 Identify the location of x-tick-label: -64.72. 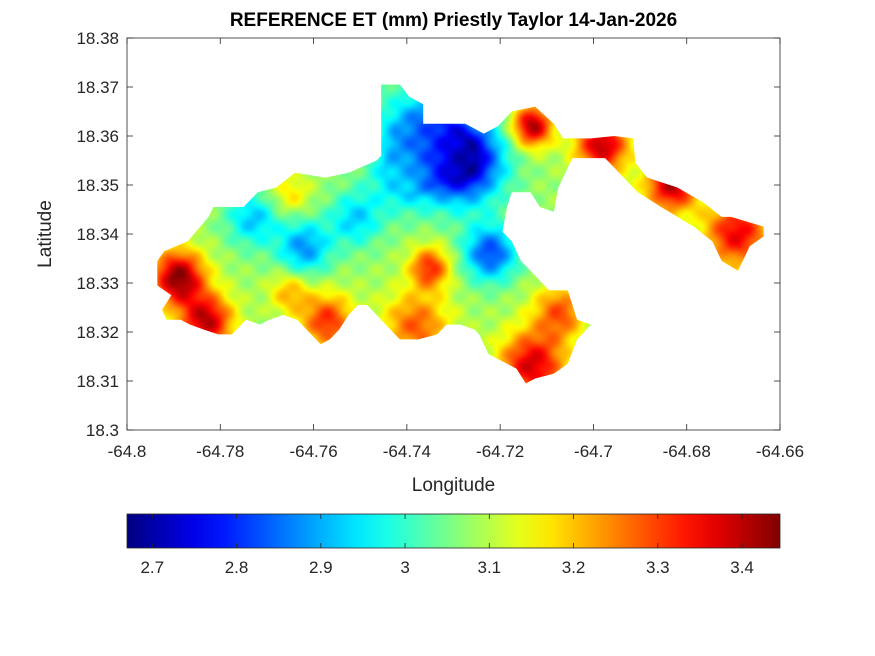
(500, 451).